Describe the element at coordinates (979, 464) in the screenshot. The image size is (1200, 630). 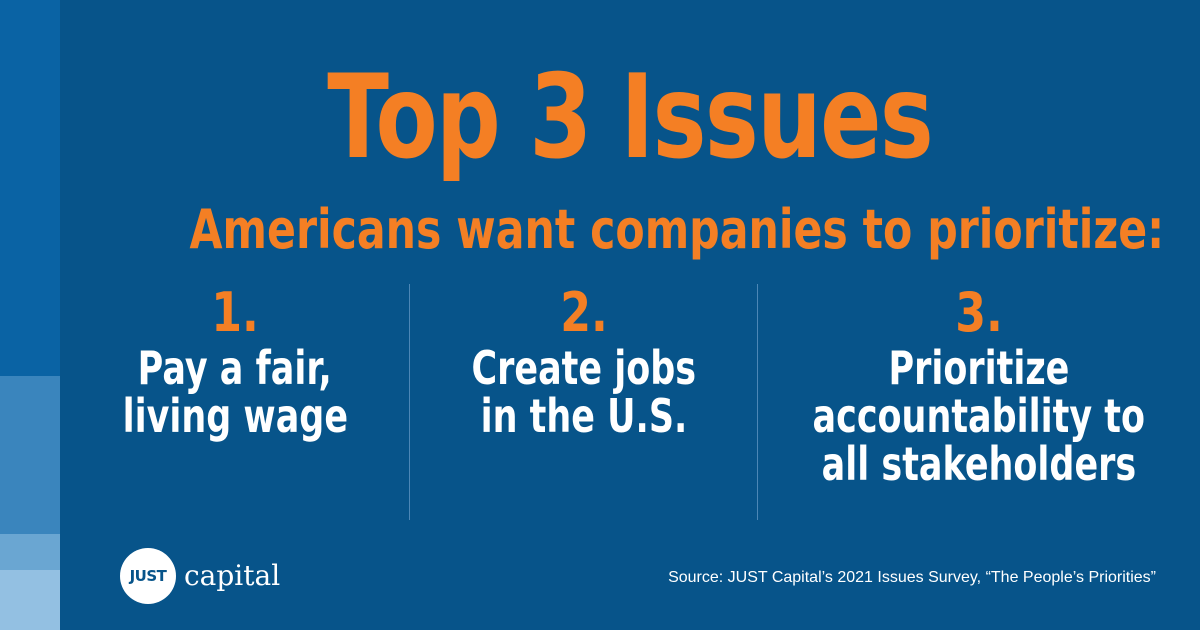
I see `issue-text-line: all stakeholders` at that location.